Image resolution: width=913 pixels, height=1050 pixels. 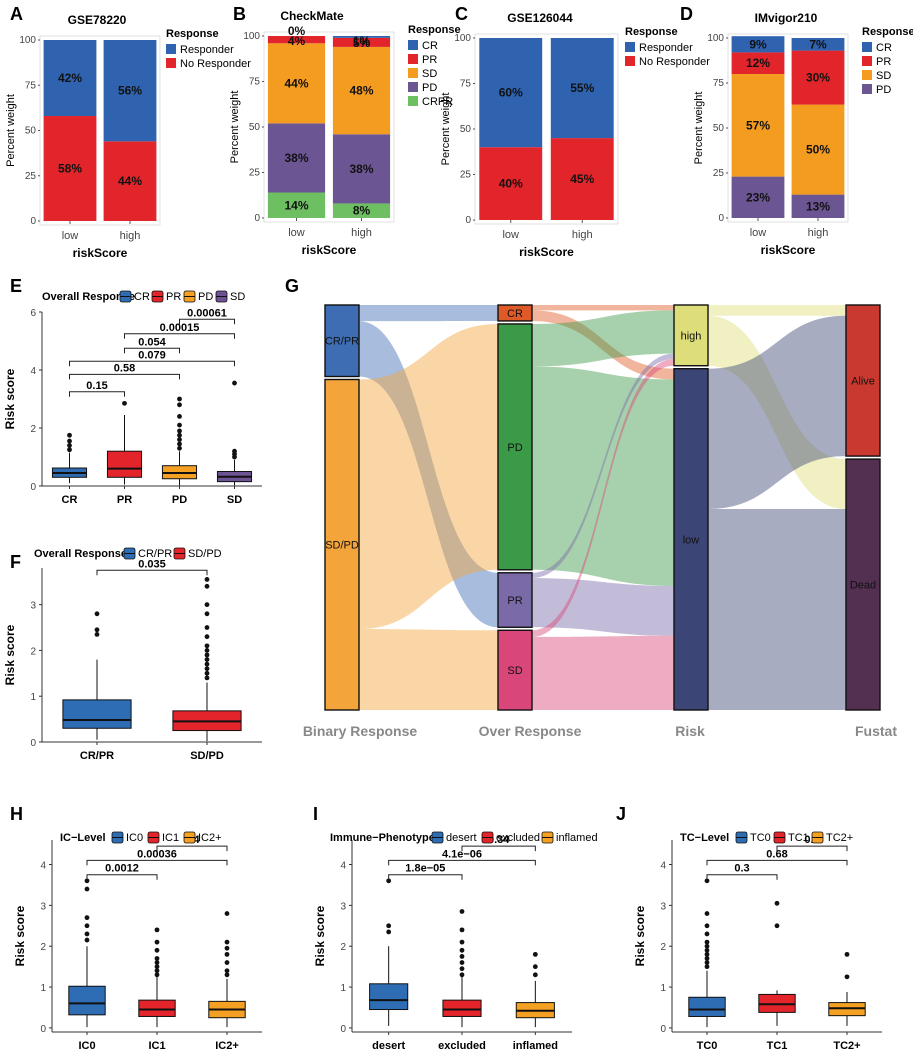 I want to click on data-label: 48%, so click(x=361, y=91).